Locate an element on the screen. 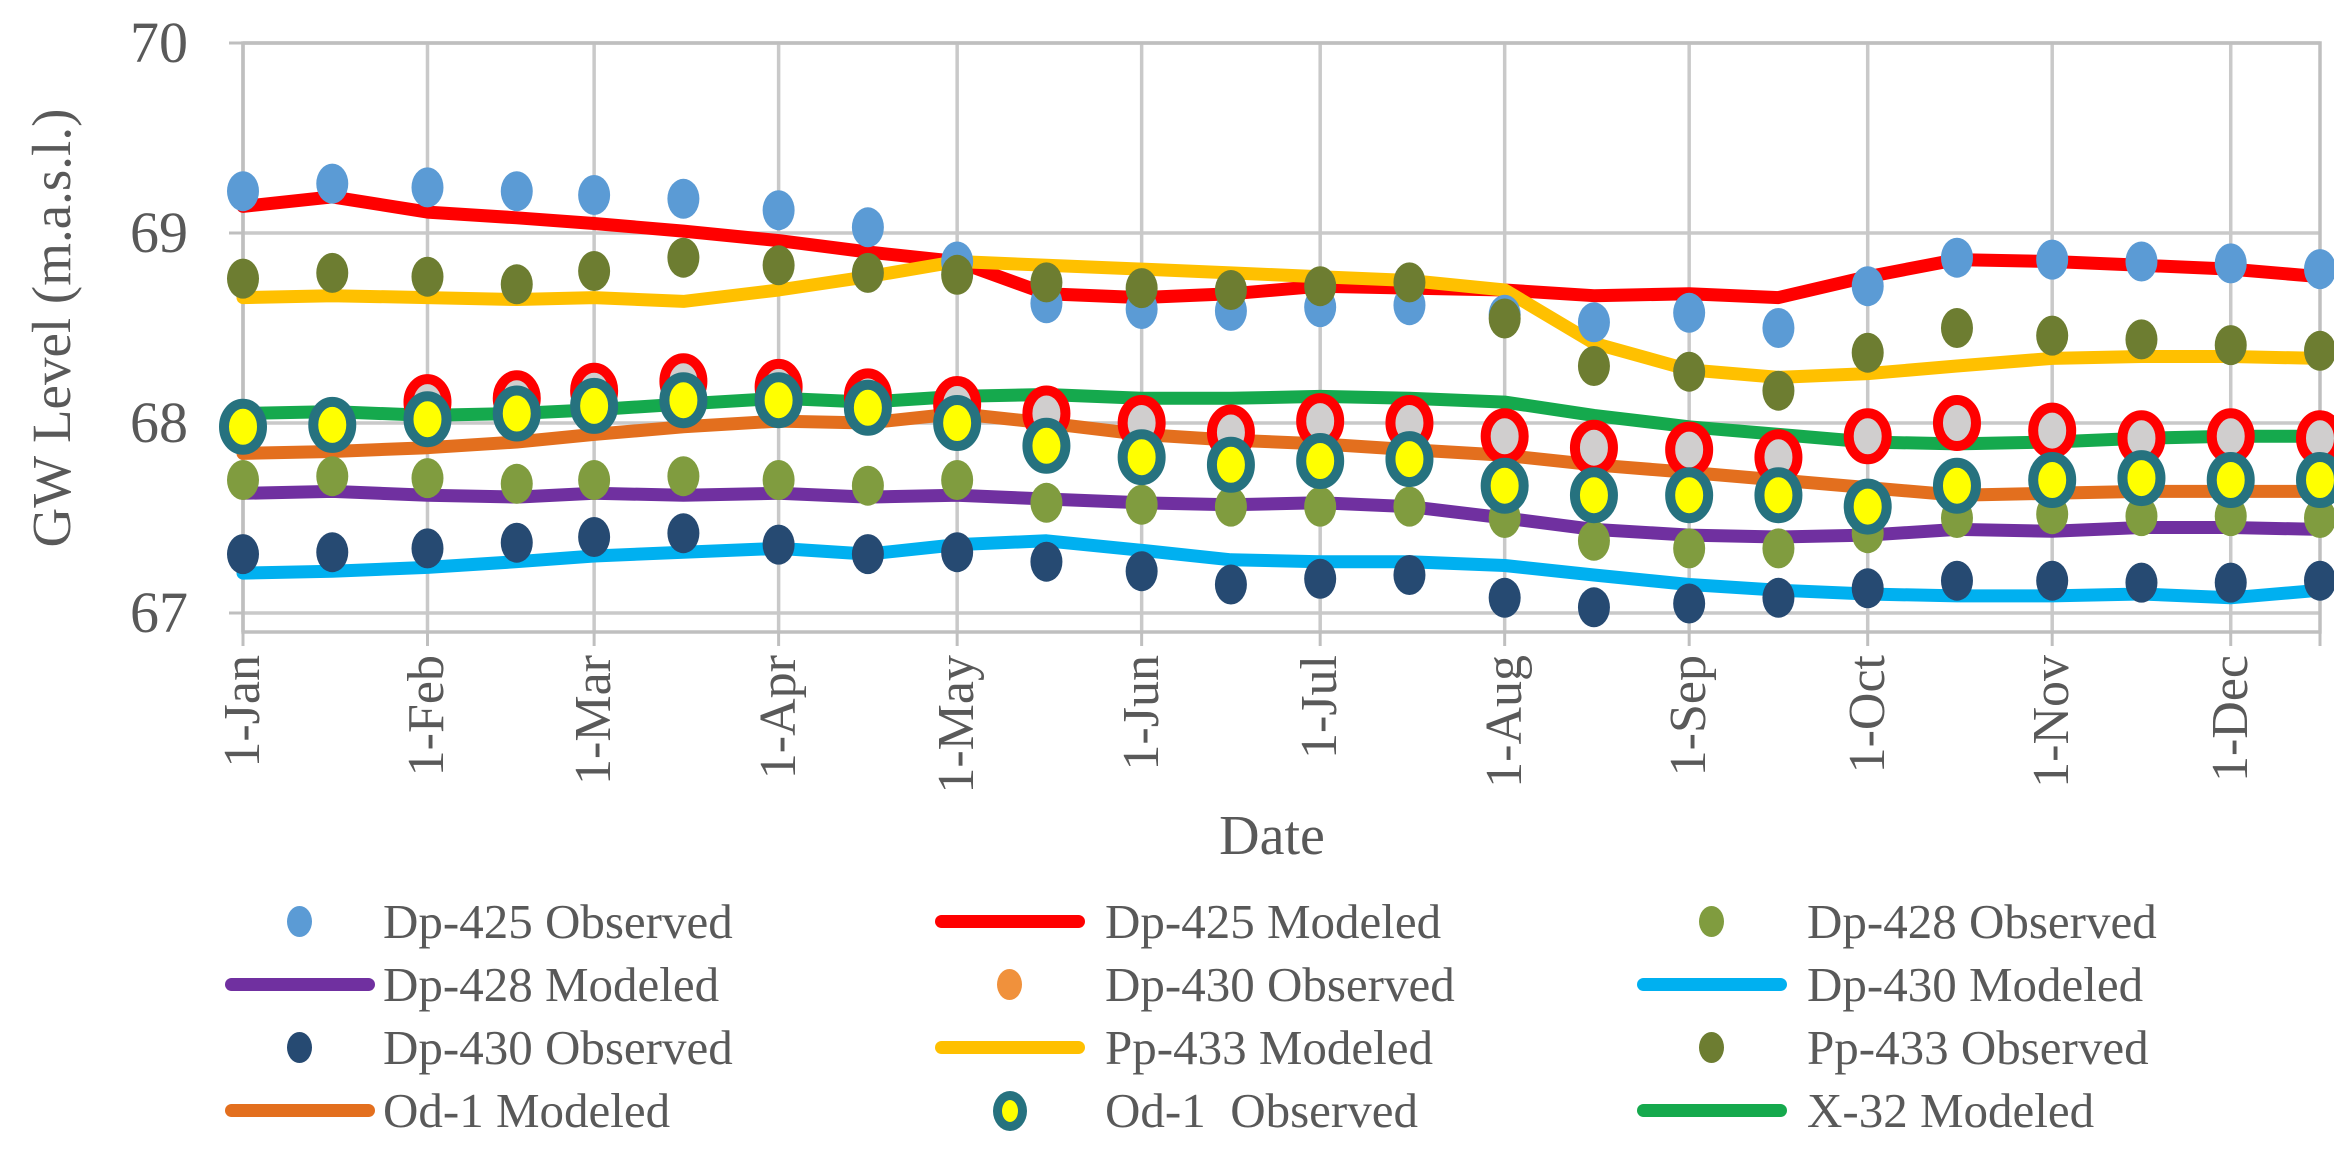 The height and width of the screenshot is (1176, 2334). legend-label-dp-425-observed-0: Dp-425 Observed is located at coordinates (558, 921).